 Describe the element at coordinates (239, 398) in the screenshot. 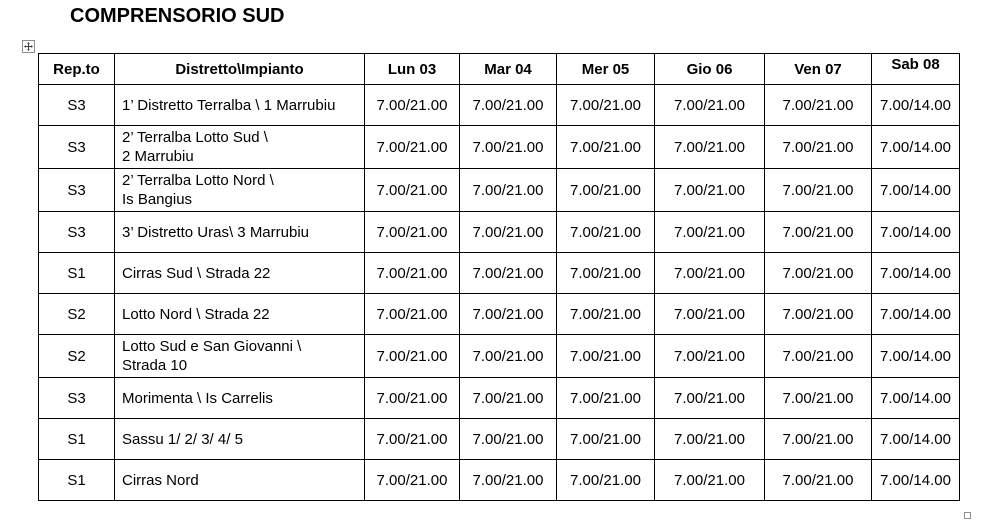

I see `impianto-cell: Morimenta \ Is Carrelis` at that location.